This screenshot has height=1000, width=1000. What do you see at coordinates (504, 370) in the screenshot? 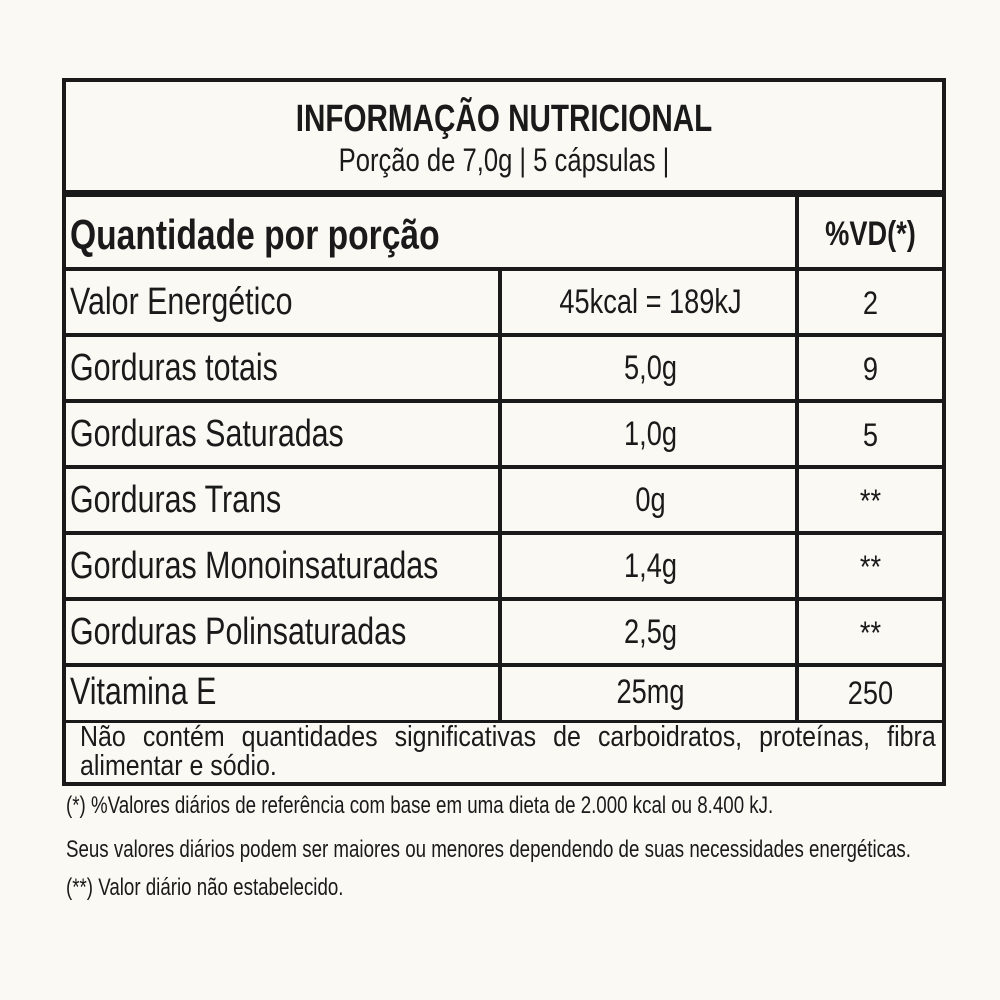
I see `table-row: Gorduras totais 5,0g 9` at bounding box center [504, 370].